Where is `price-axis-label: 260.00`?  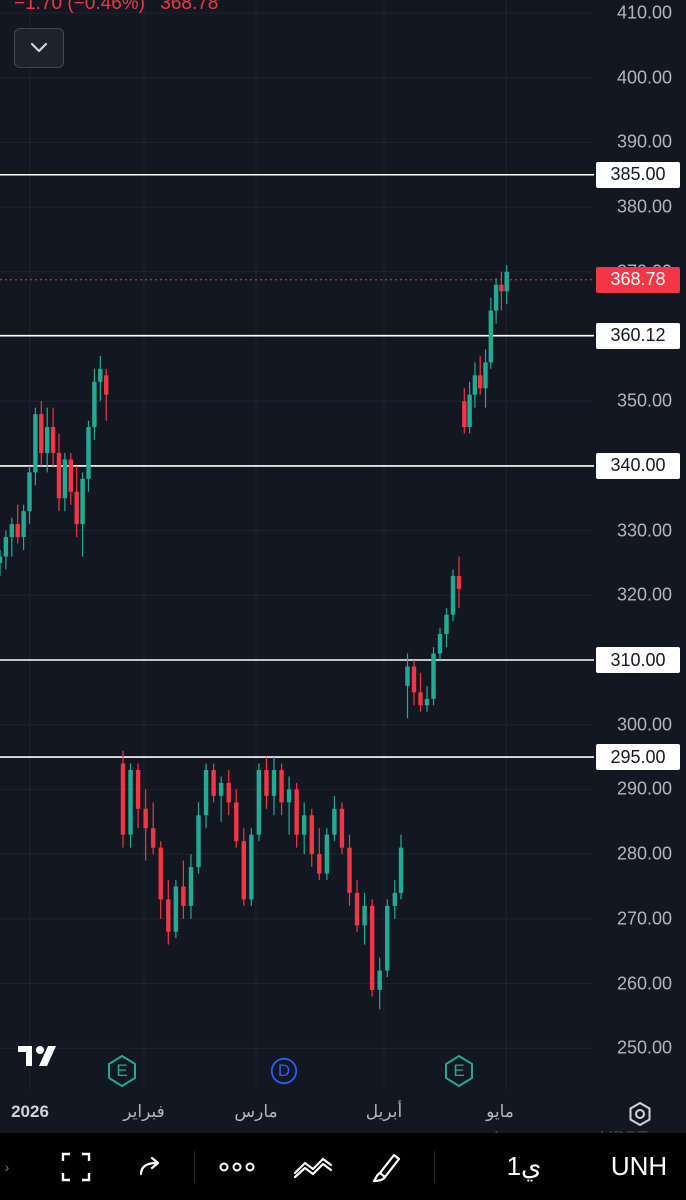 price-axis-label: 260.00 is located at coordinates (644, 983).